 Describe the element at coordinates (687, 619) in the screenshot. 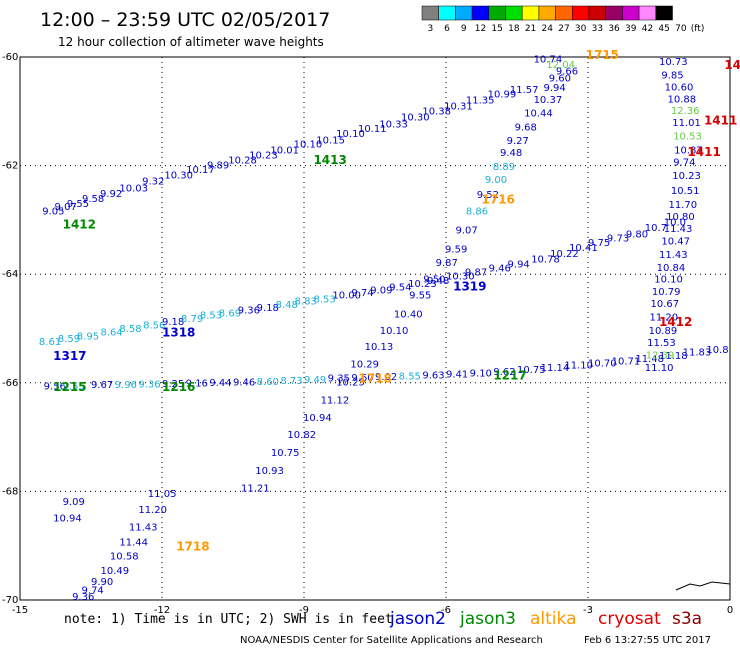

I see `legend-entry-s3a: s3a` at that location.